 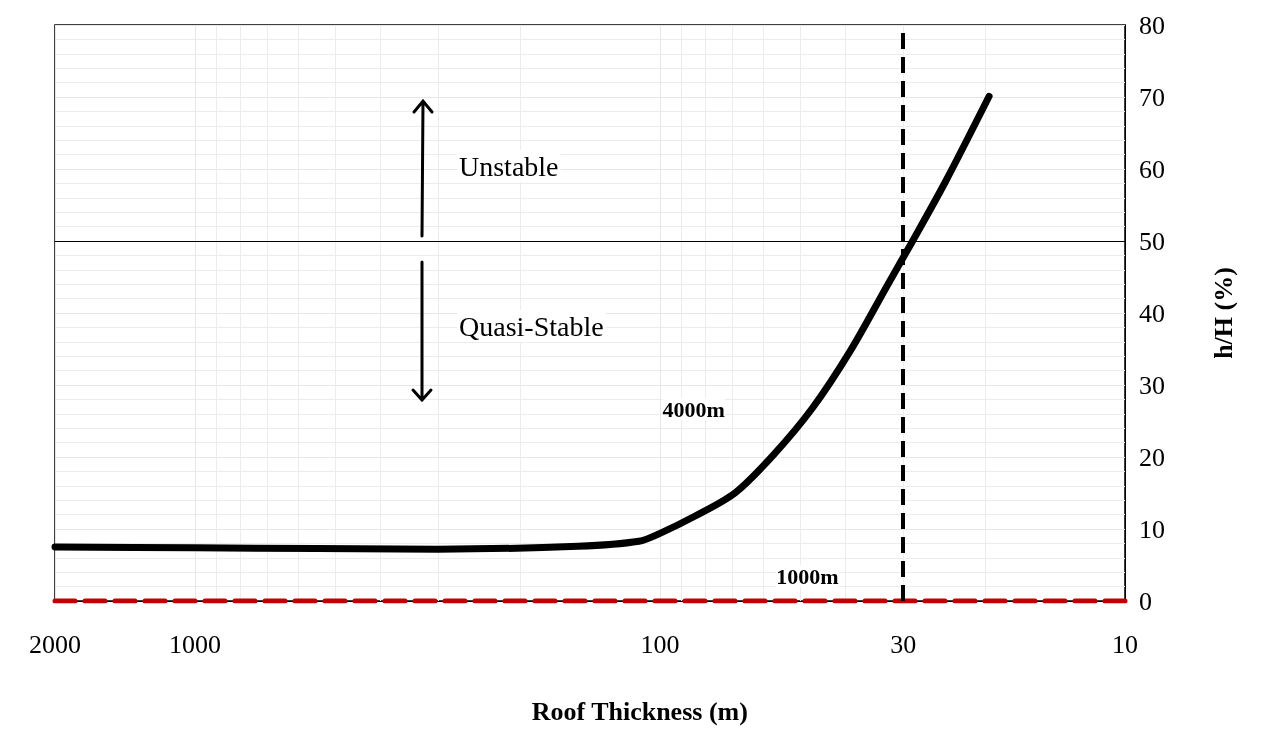 What do you see at coordinates (1152, 241) in the screenshot?
I see `y-tick-label: 50` at bounding box center [1152, 241].